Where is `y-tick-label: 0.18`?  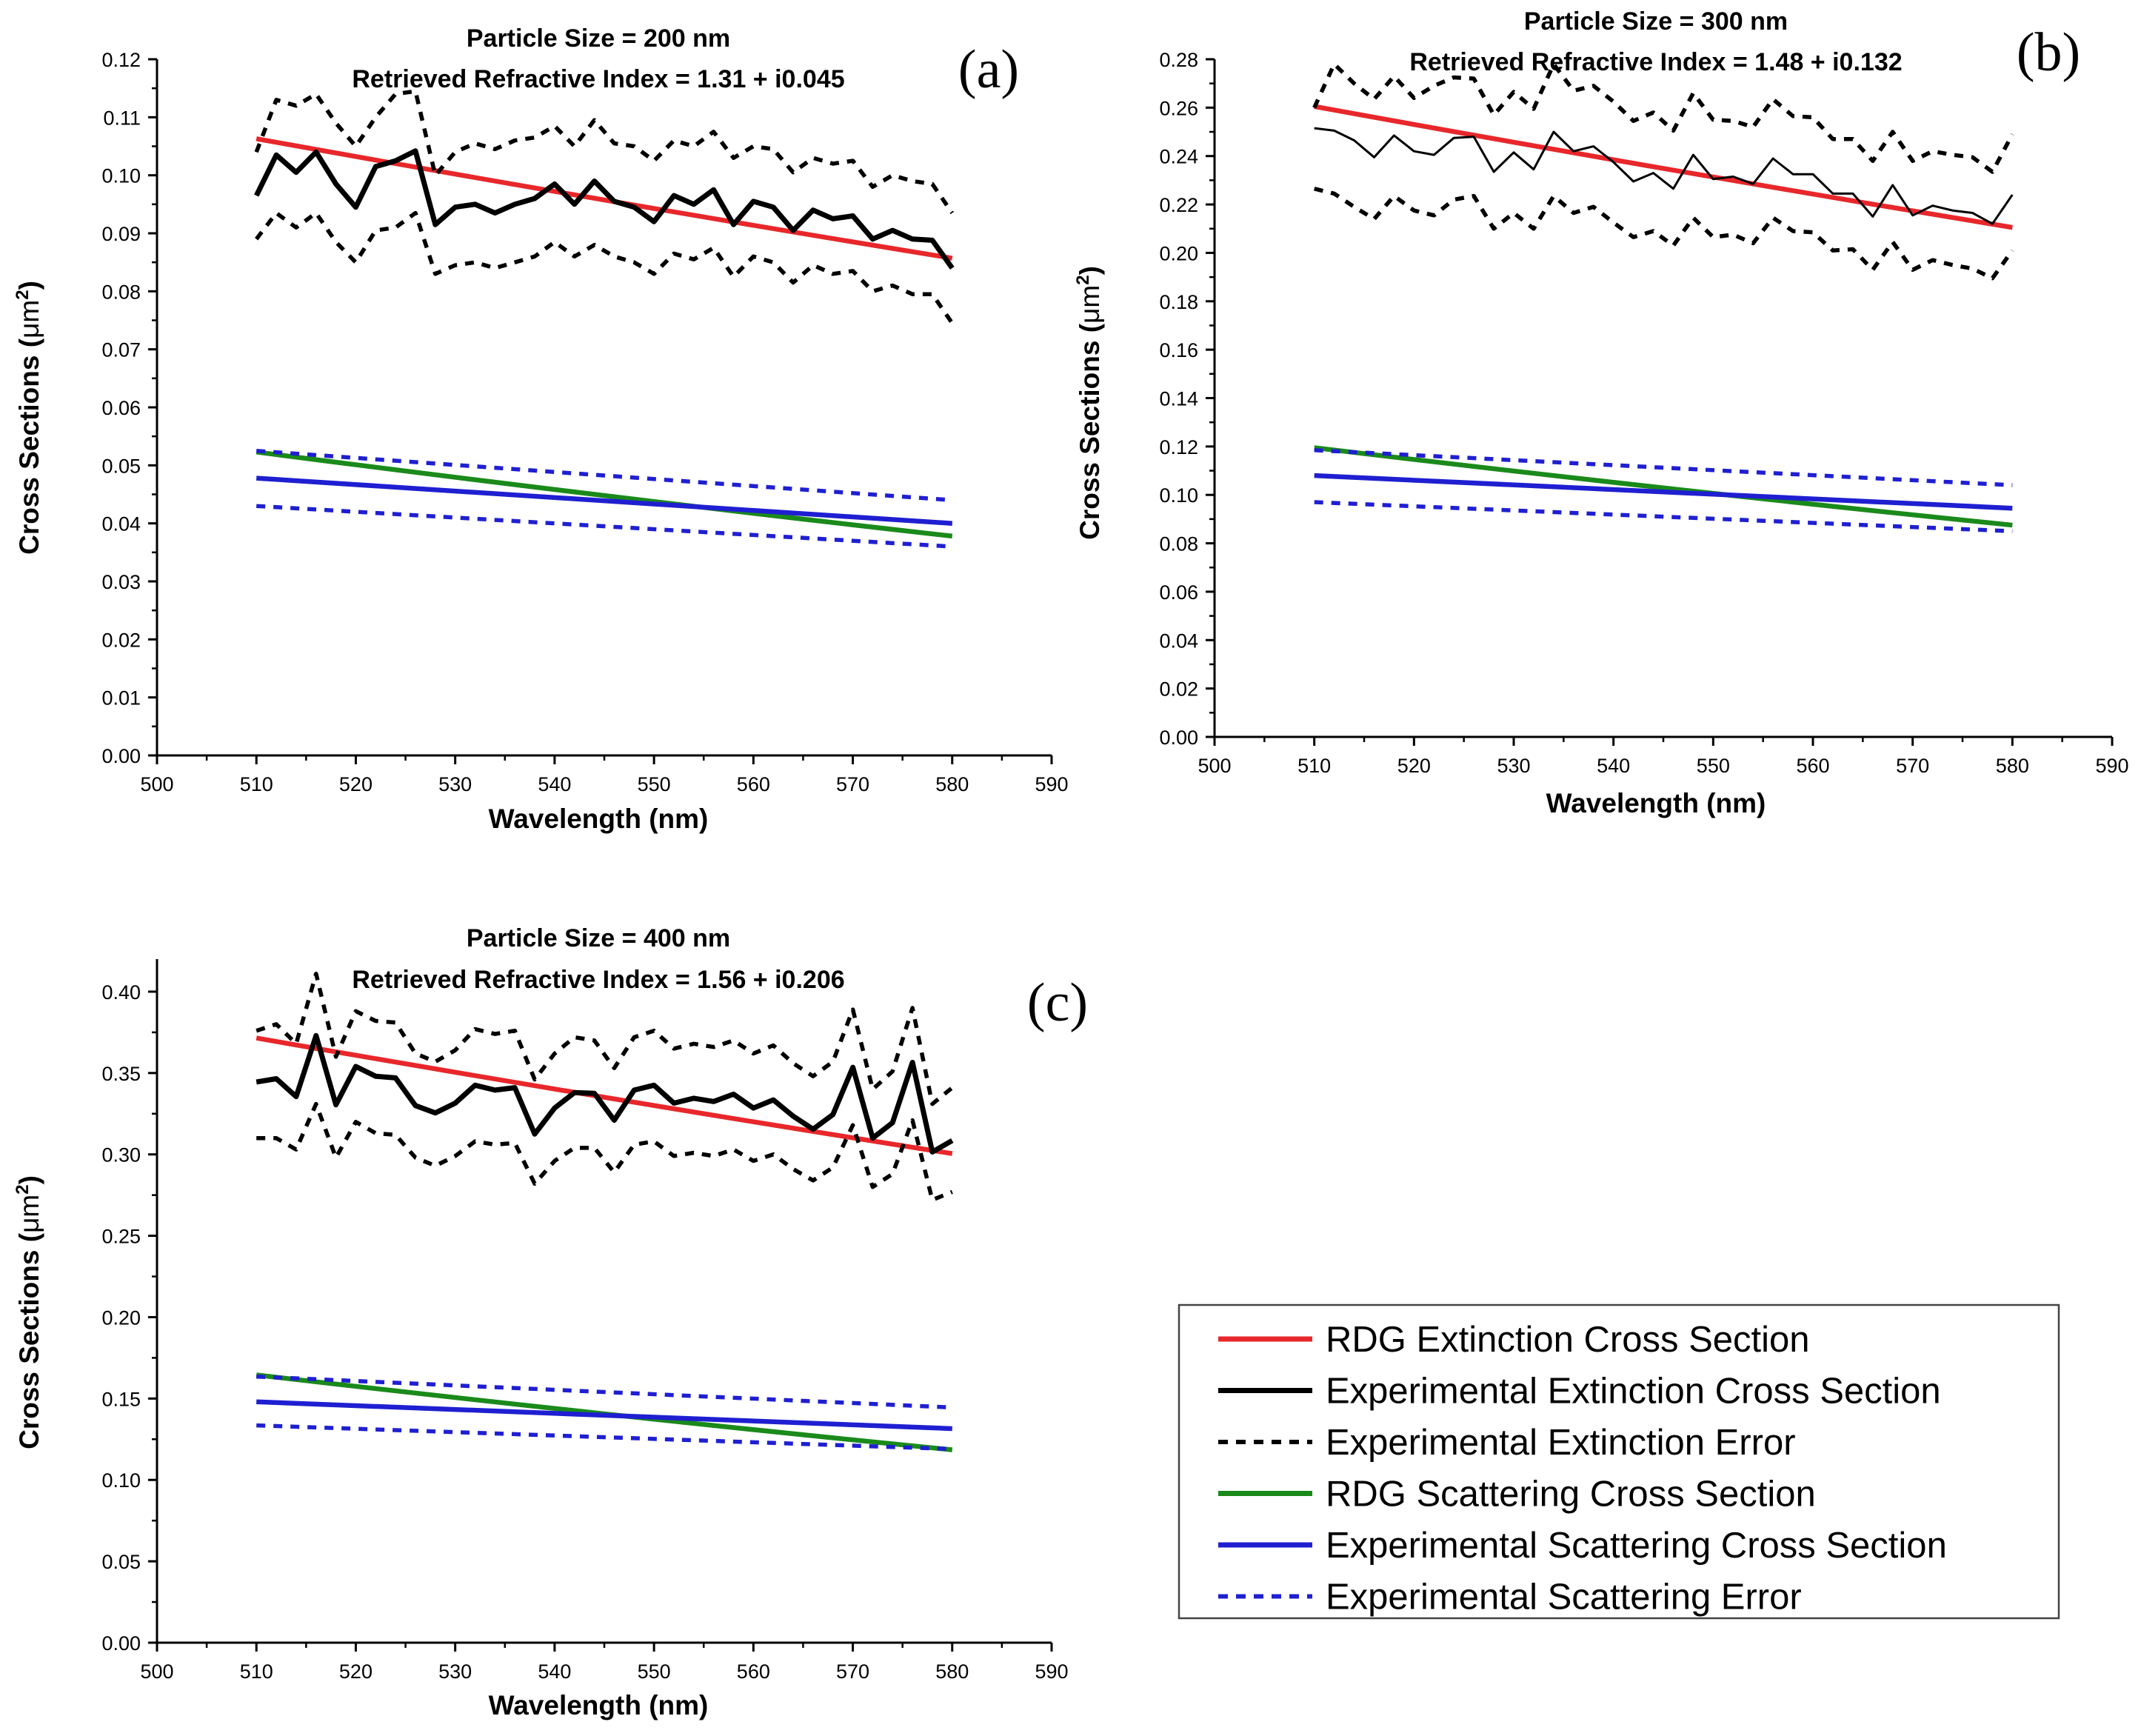
y-tick-label: 0.18 is located at coordinates (1179, 302).